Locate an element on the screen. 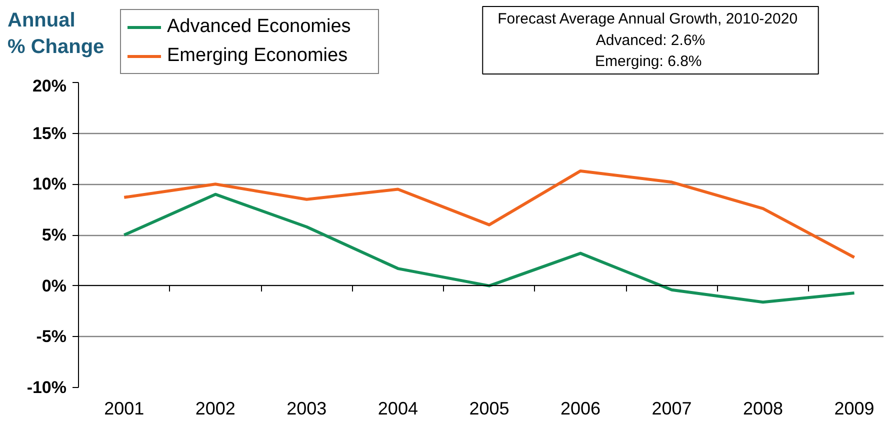 The width and height of the screenshot is (895, 421). x-tick-label: 2005 is located at coordinates (489, 408).